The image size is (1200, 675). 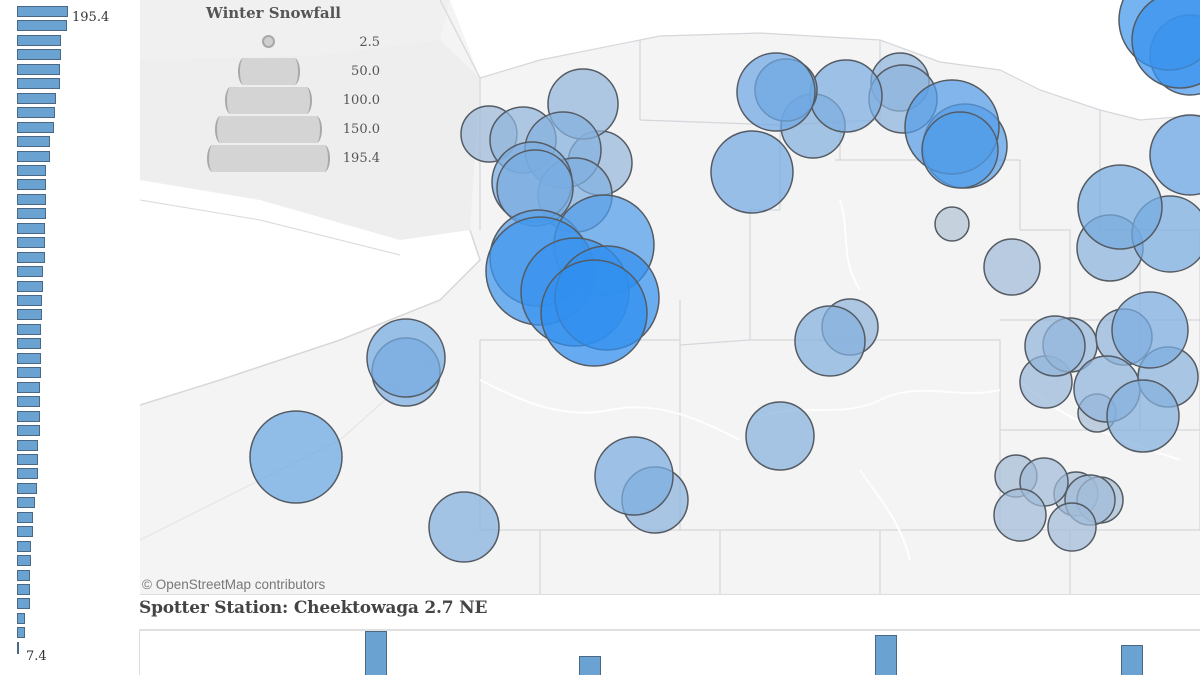 What do you see at coordinates (234, 584) in the screenshot?
I see `map-attribution: © OpenStreetMap contributors` at bounding box center [234, 584].